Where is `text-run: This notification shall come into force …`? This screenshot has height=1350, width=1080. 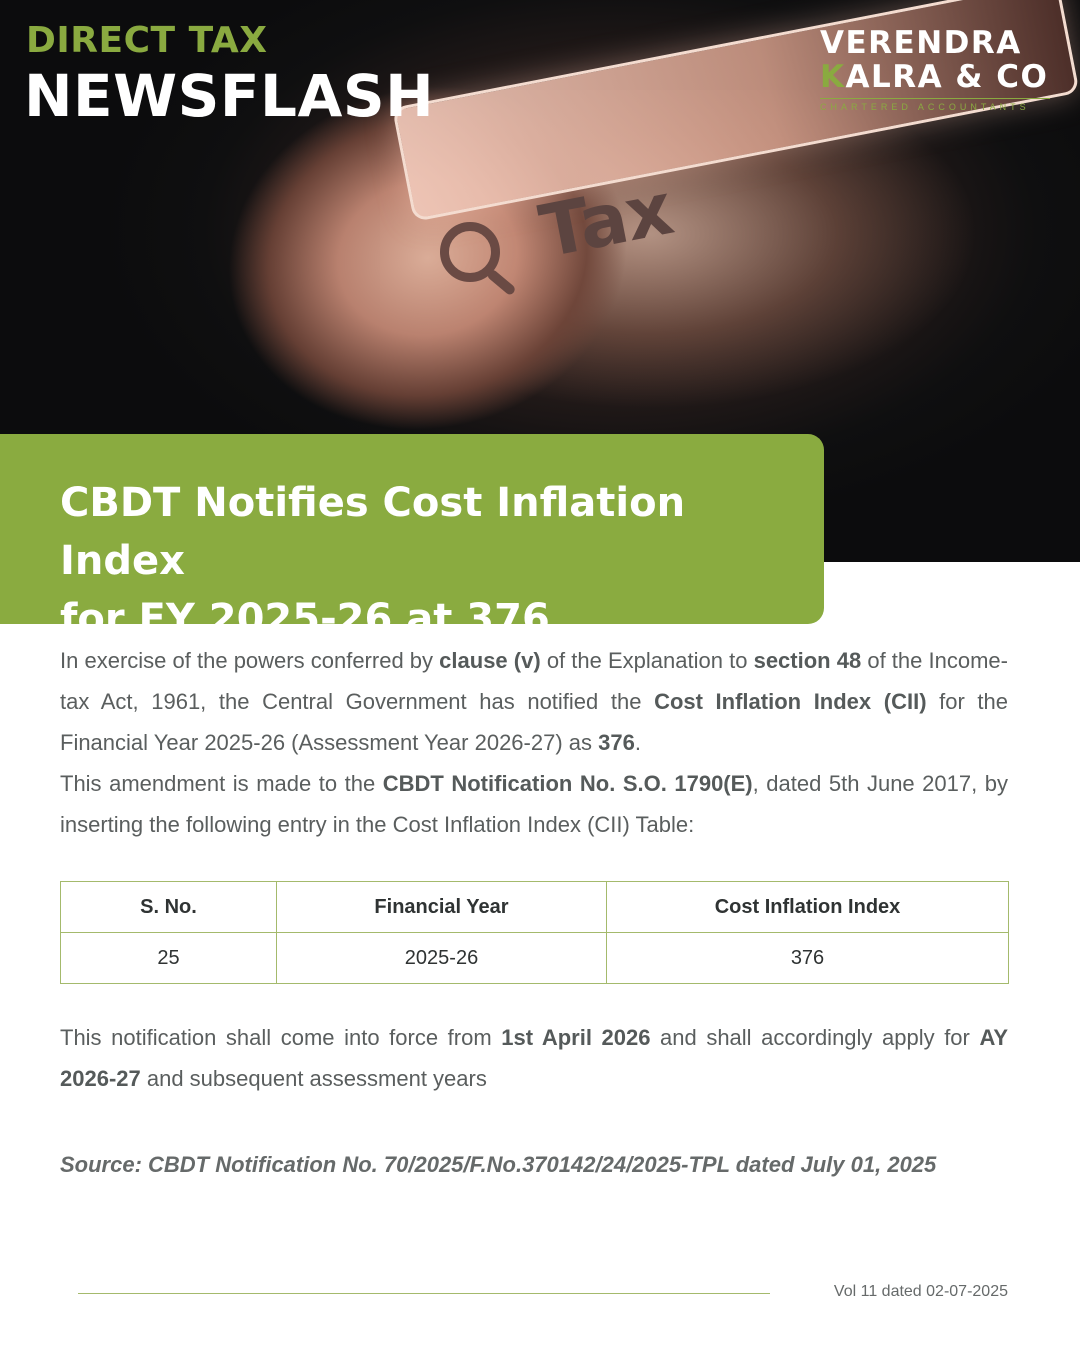 text-run: This notification shall come into force … is located at coordinates (281, 1037).